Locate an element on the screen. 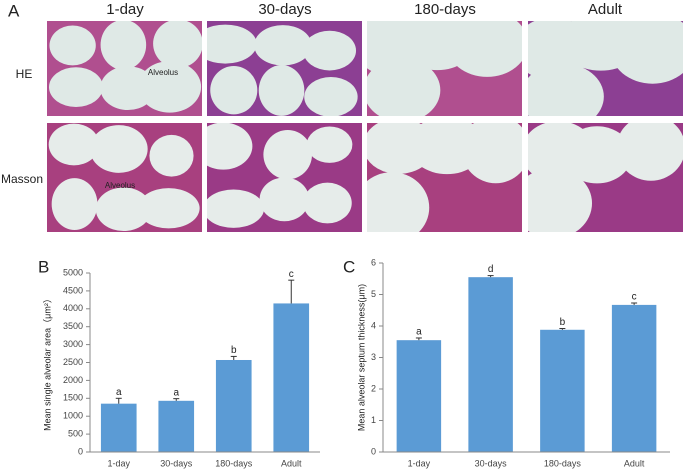 The image size is (685, 474). y-tick-label: 2500 is located at coordinates (73, 362).